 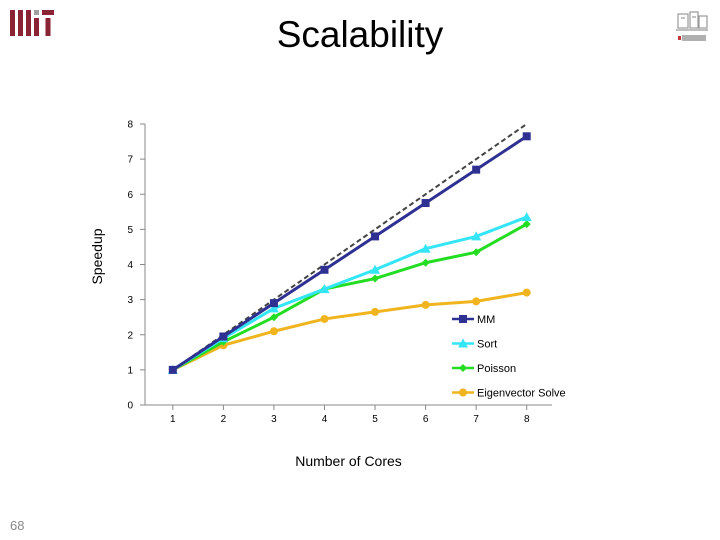 I want to click on legend-label-sort: Sort, so click(x=487, y=345).